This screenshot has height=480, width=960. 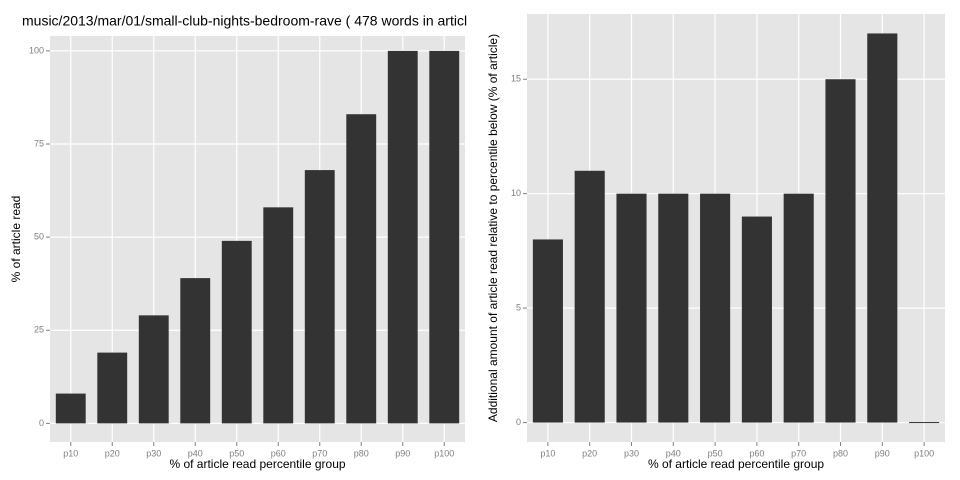 I want to click on y-tick-label: 75, so click(x=39, y=143).